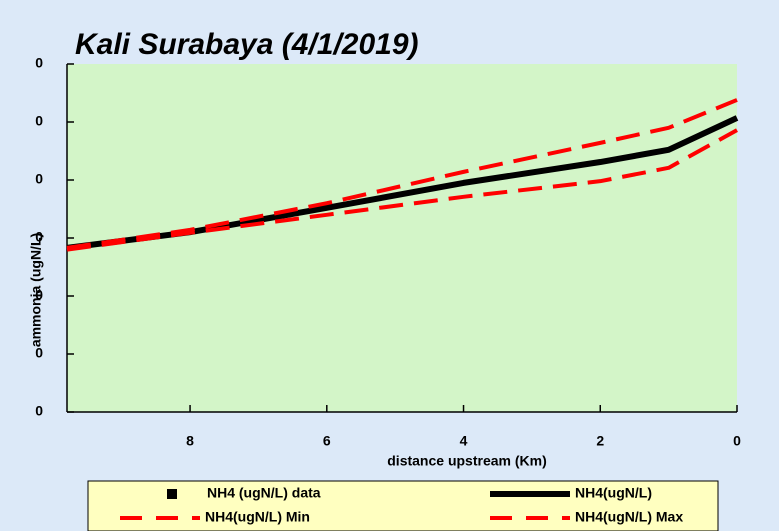  I want to click on x-tick-label: 4, so click(464, 441).